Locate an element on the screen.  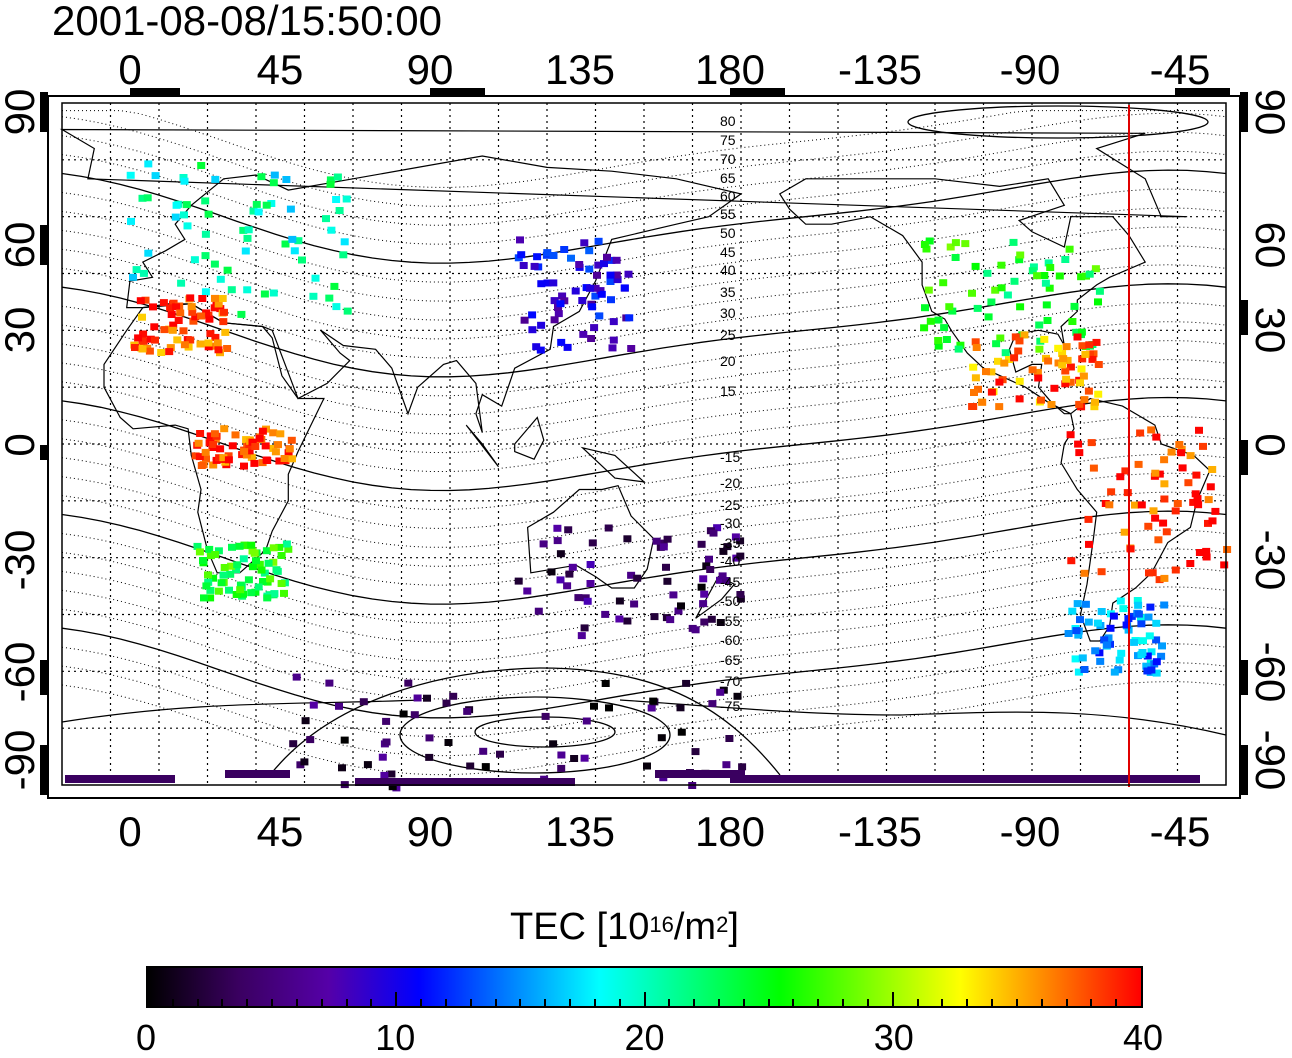
y-tick-label-left: 90 is located at coordinates (21, 112).